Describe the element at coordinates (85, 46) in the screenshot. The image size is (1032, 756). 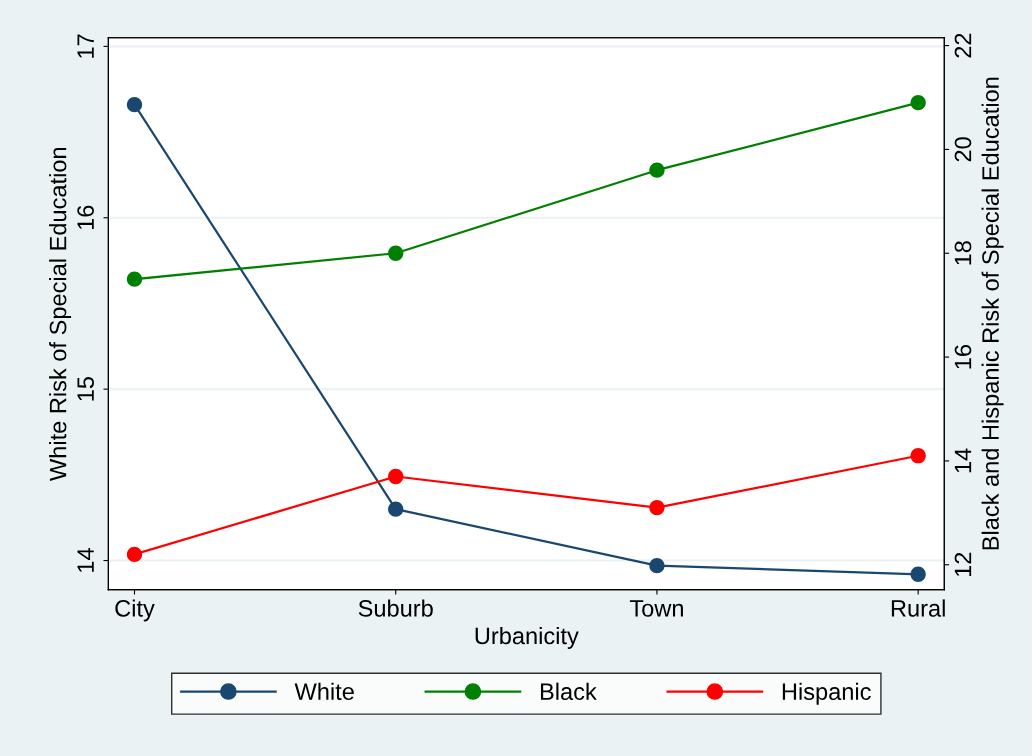
I see `y-tick-label: 17` at that location.